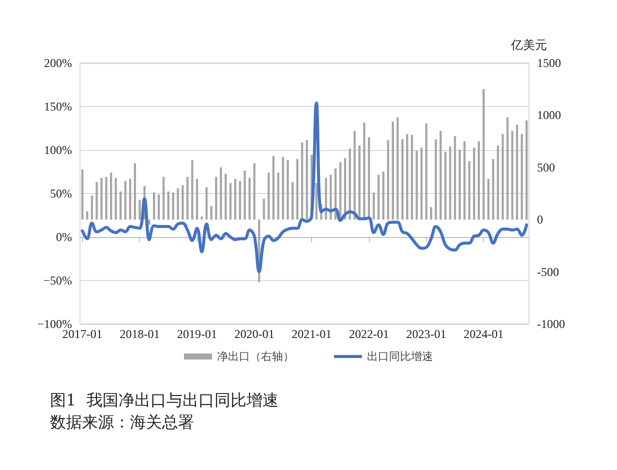 This screenshot has height=470, width=617. What do you see at coordinates (312, 334) in the screenshot?
I see `x-tick-label: 2021-01` at bounding box center [312, 334].